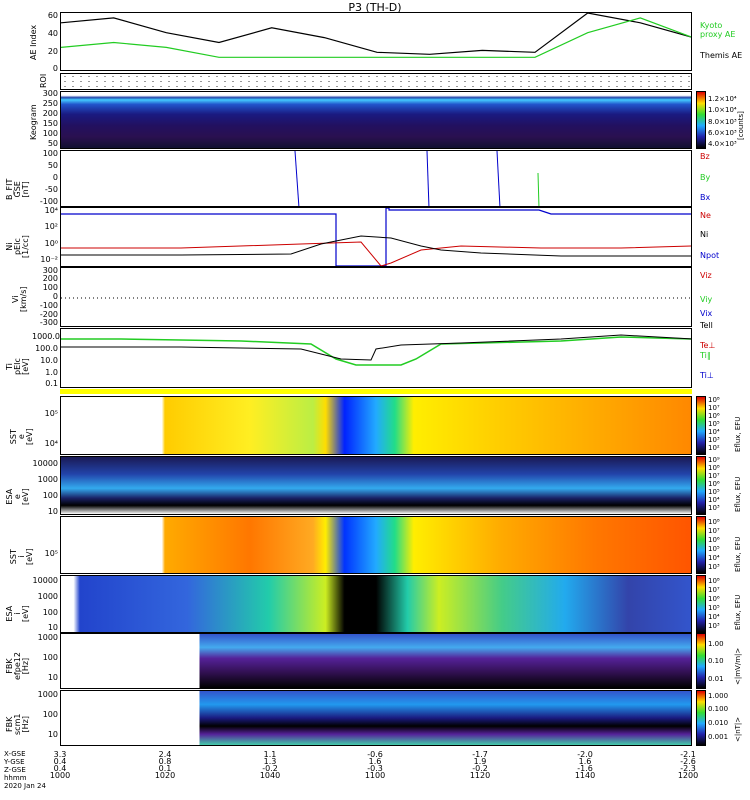  What do you see at coordinates (17, 613) in the screenshot?
I see `esa-ion-ylabel: ESA i [eV]` at bounding box center [17, 613].